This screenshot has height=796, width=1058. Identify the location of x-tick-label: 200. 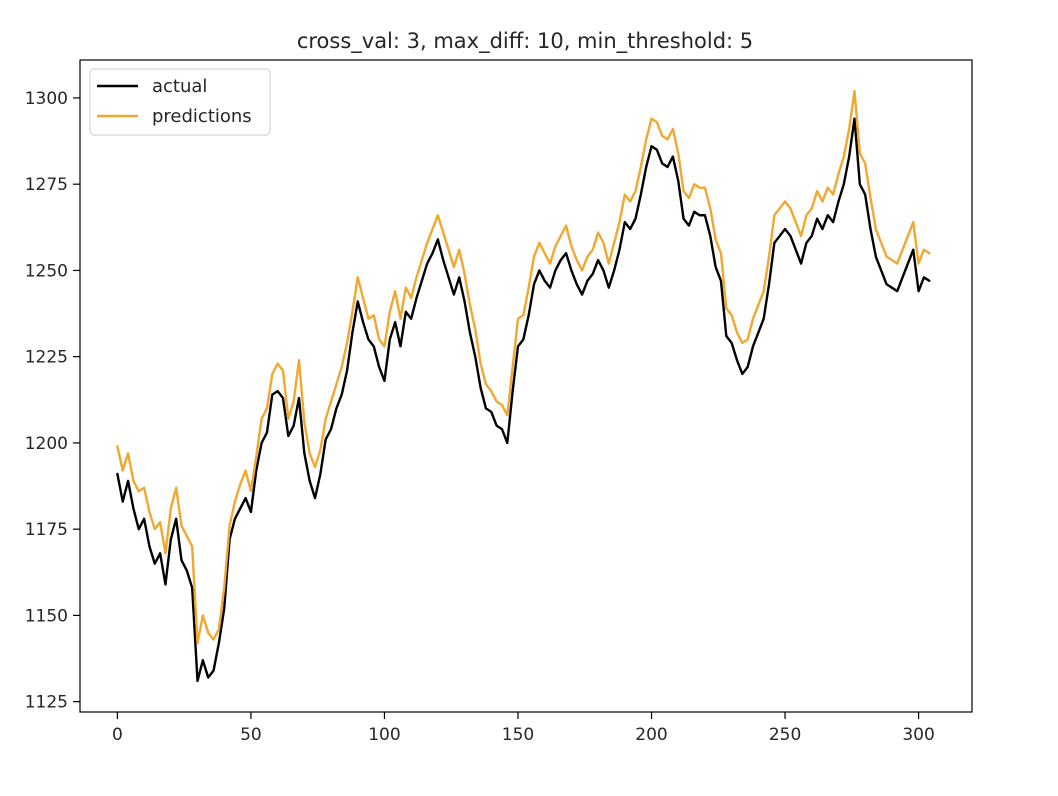
(651, 735).